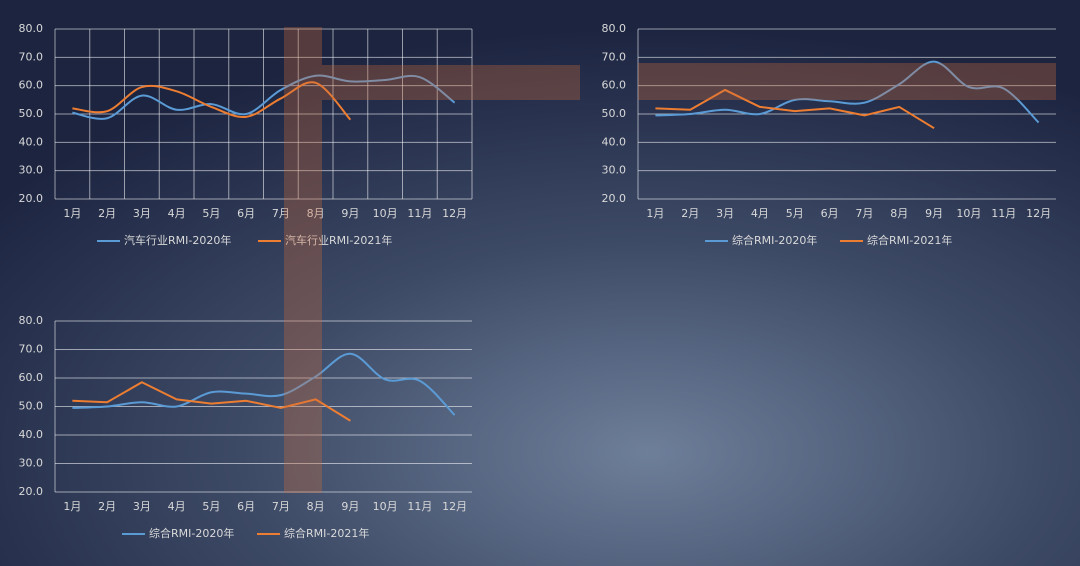 This screenshot has width=1080, height=566. I want to click on legend-label: 汽车行业RMI-2021年, so click(338, 240).